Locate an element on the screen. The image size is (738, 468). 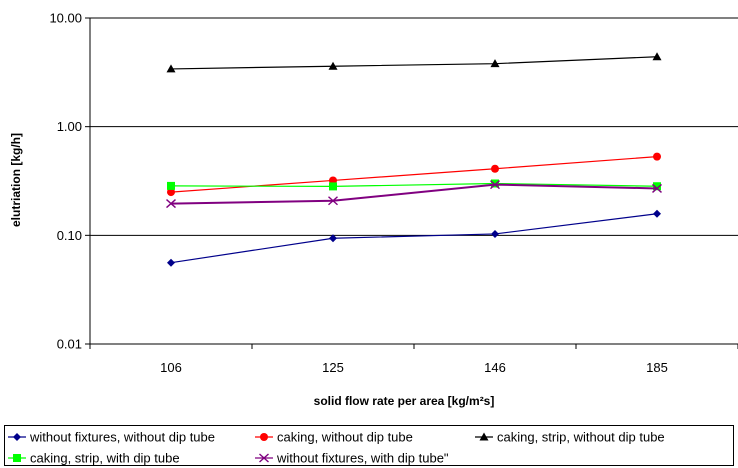
x-axis-title: solid flow rate per area [kg/m²s] is located at coordinates (404, 401).